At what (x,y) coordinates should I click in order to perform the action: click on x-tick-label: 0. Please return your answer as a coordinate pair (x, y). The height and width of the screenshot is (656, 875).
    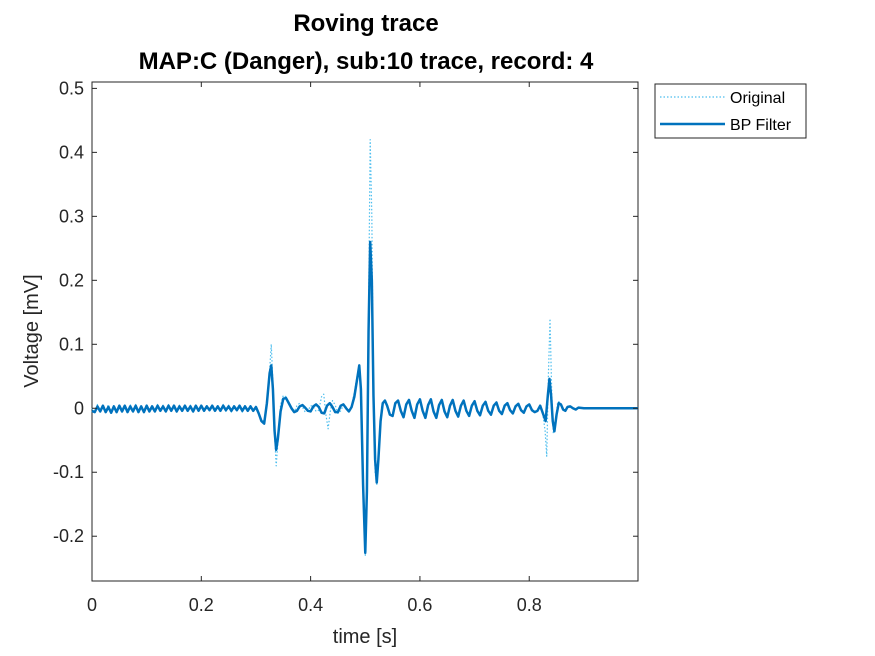
    Looking at the image, I should click on (92, 605).